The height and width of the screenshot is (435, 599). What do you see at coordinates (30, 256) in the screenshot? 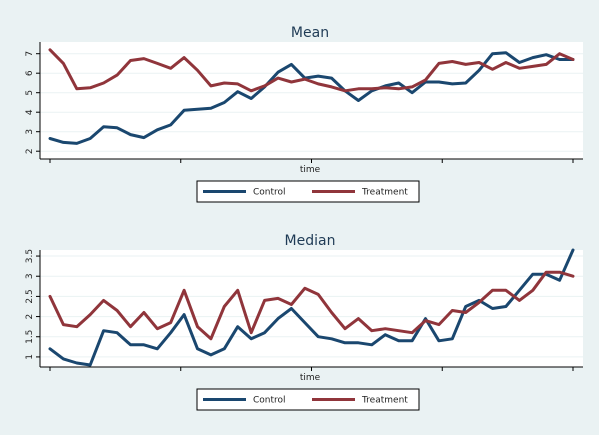
I see `y-tick-label: 3.5` at bounding box center [30, 256].